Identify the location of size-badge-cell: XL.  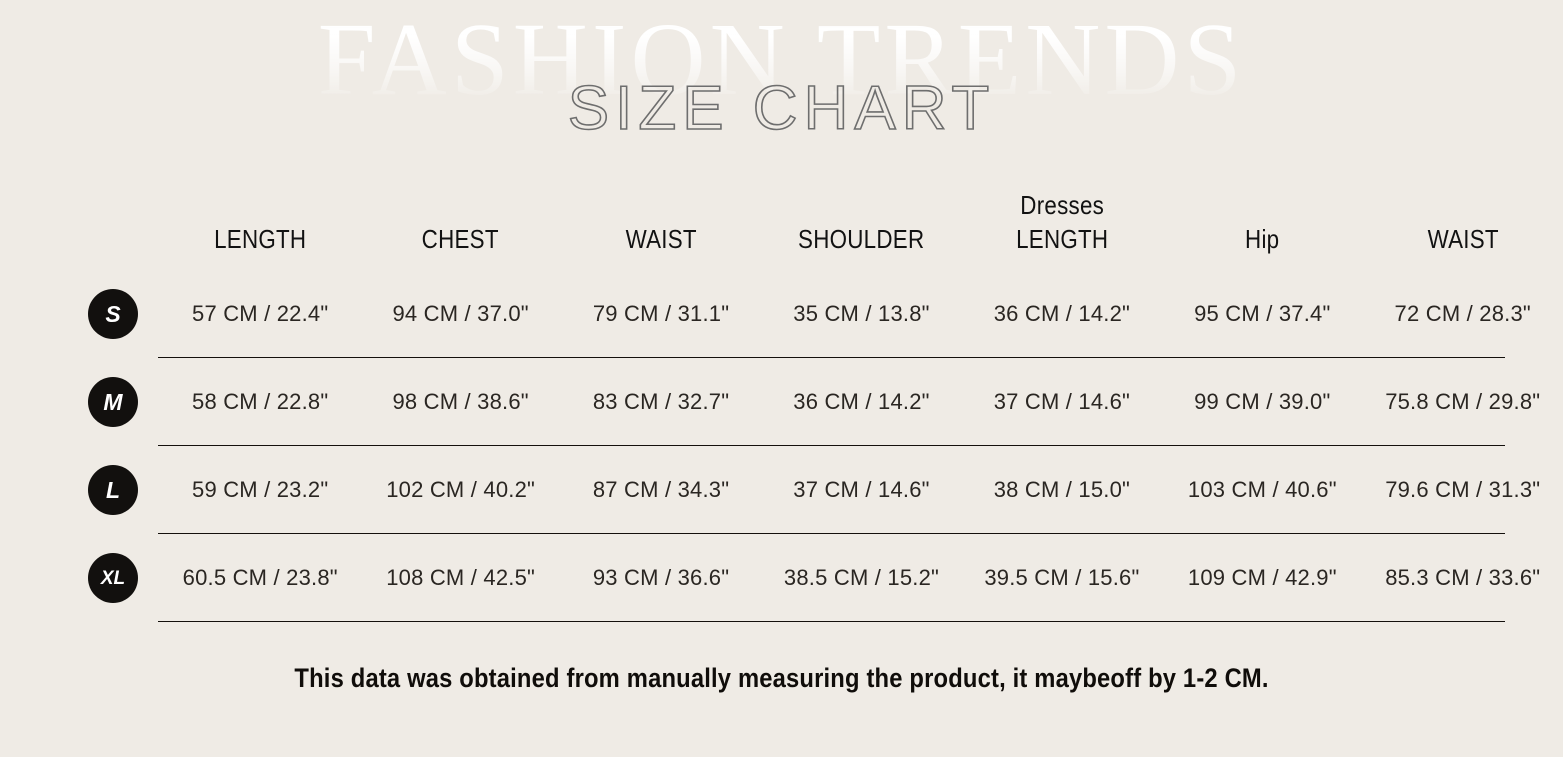
(124, 578).